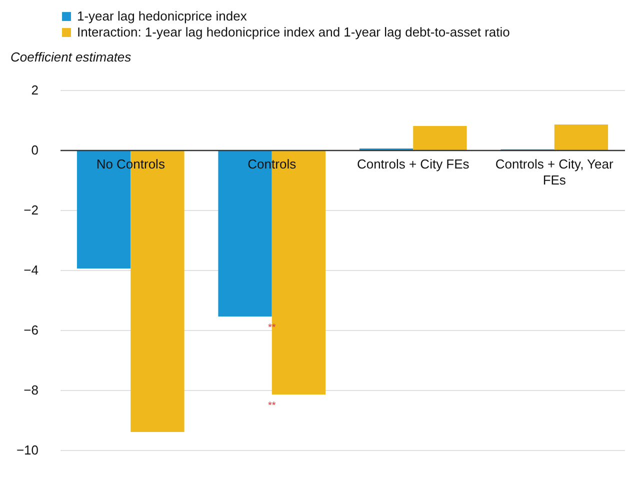 This screenshot has height=487, width=636. I want to click on y-tick-label: −6, so click(31, 330).